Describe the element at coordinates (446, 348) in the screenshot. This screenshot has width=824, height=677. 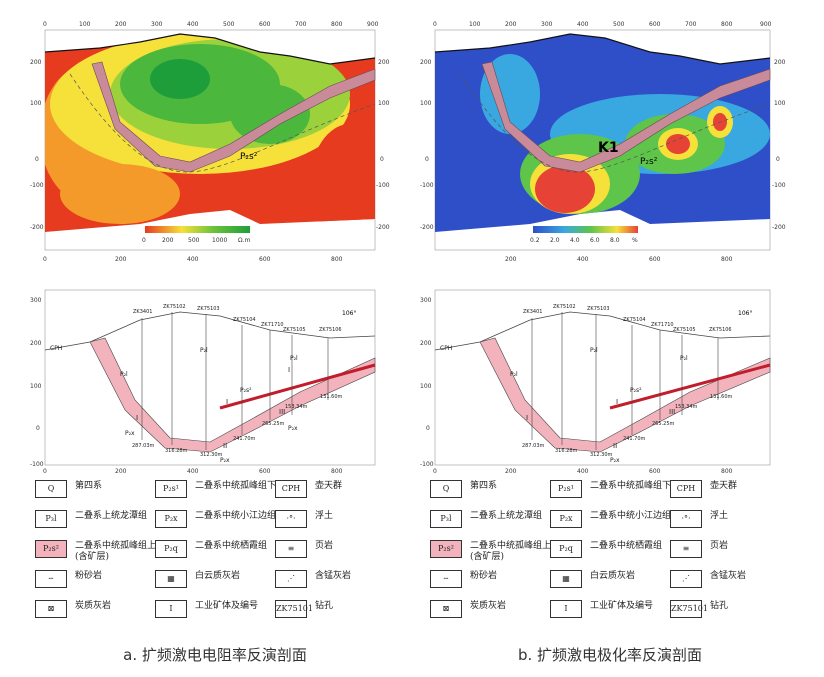
I see `svg-text: CPH` at that location.